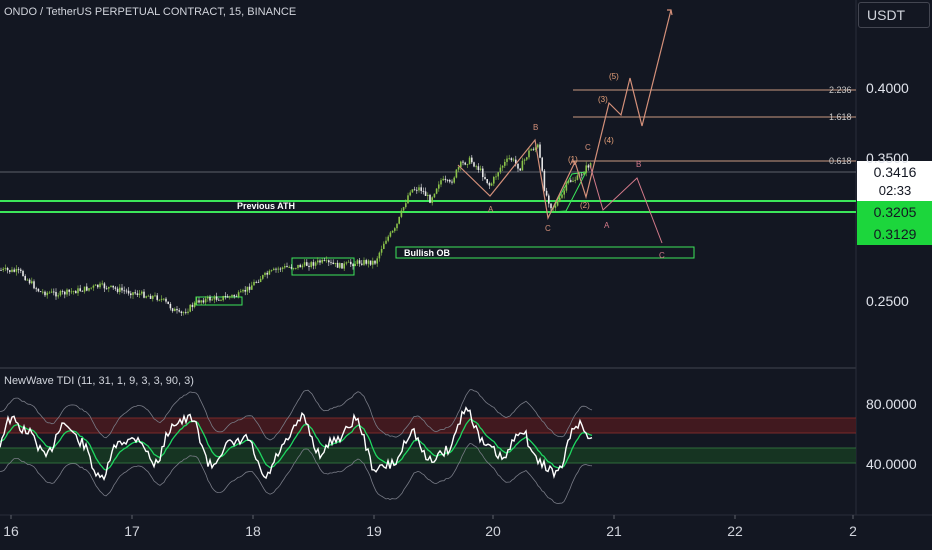  I want to click on indicator-tick: 40.0000, so click(891, 464).